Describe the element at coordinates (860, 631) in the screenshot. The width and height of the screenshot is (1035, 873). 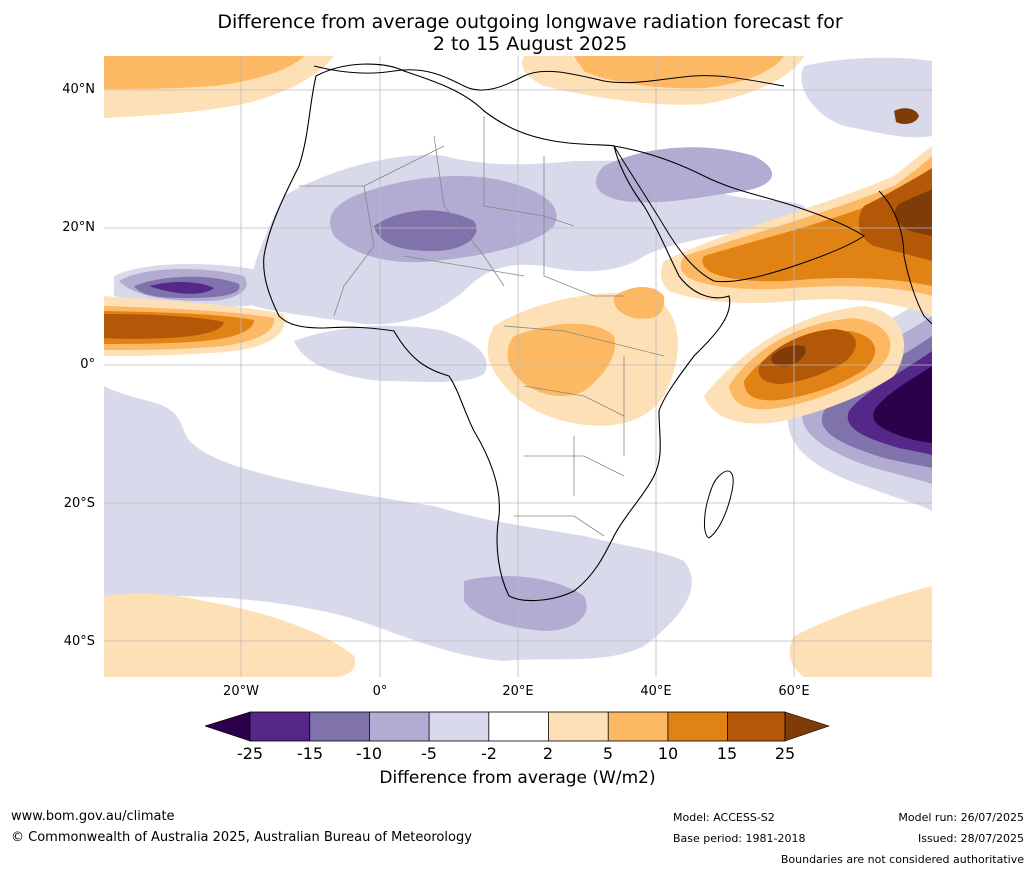
I see `south-indian-positive-anomaly` at that location.